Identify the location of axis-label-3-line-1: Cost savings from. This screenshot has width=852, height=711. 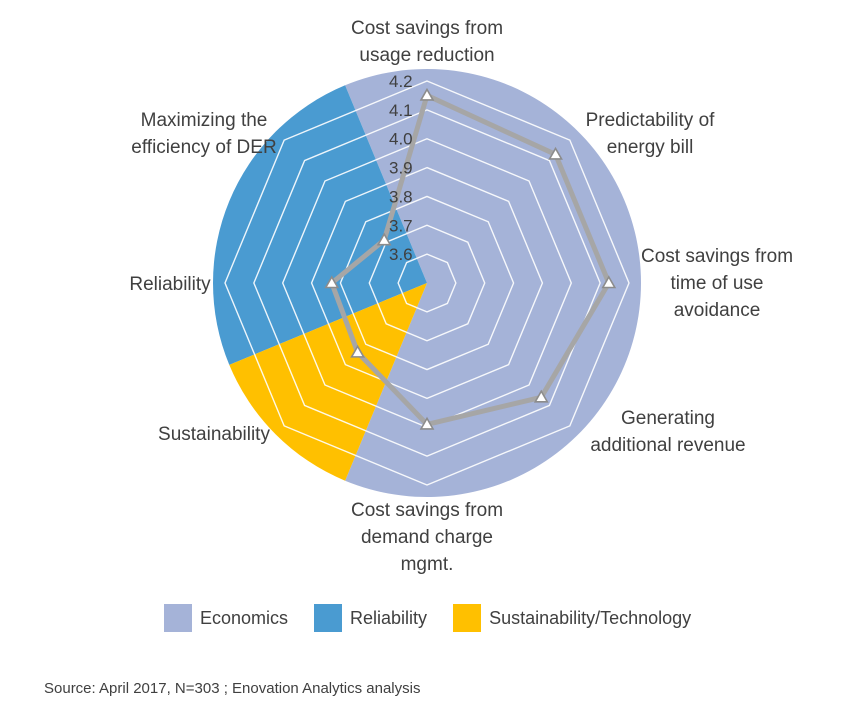
(717, 256).